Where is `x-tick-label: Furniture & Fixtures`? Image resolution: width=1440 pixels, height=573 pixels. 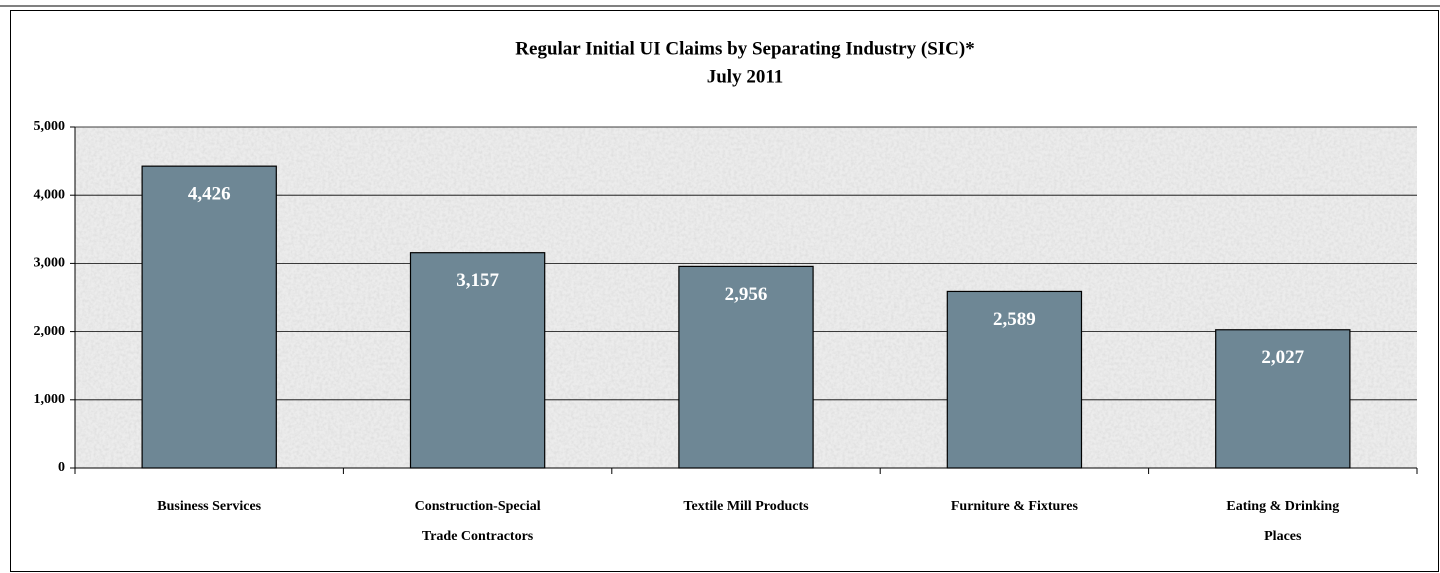 x-tick-label: Furniture & Fixtures is located at coordinates (1015, 506).